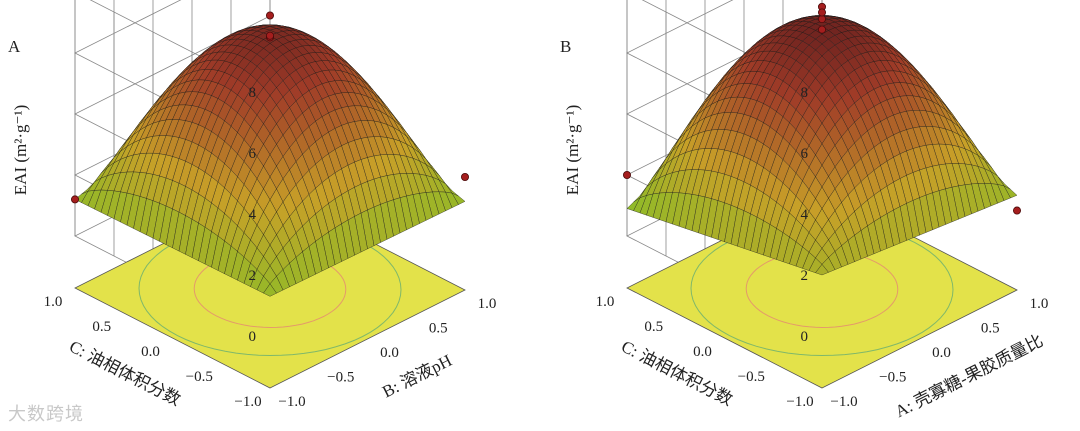 The width and height of the screenshot is (1080, 431). I want to click on watermark: 大数跨境, so click(46, 414).